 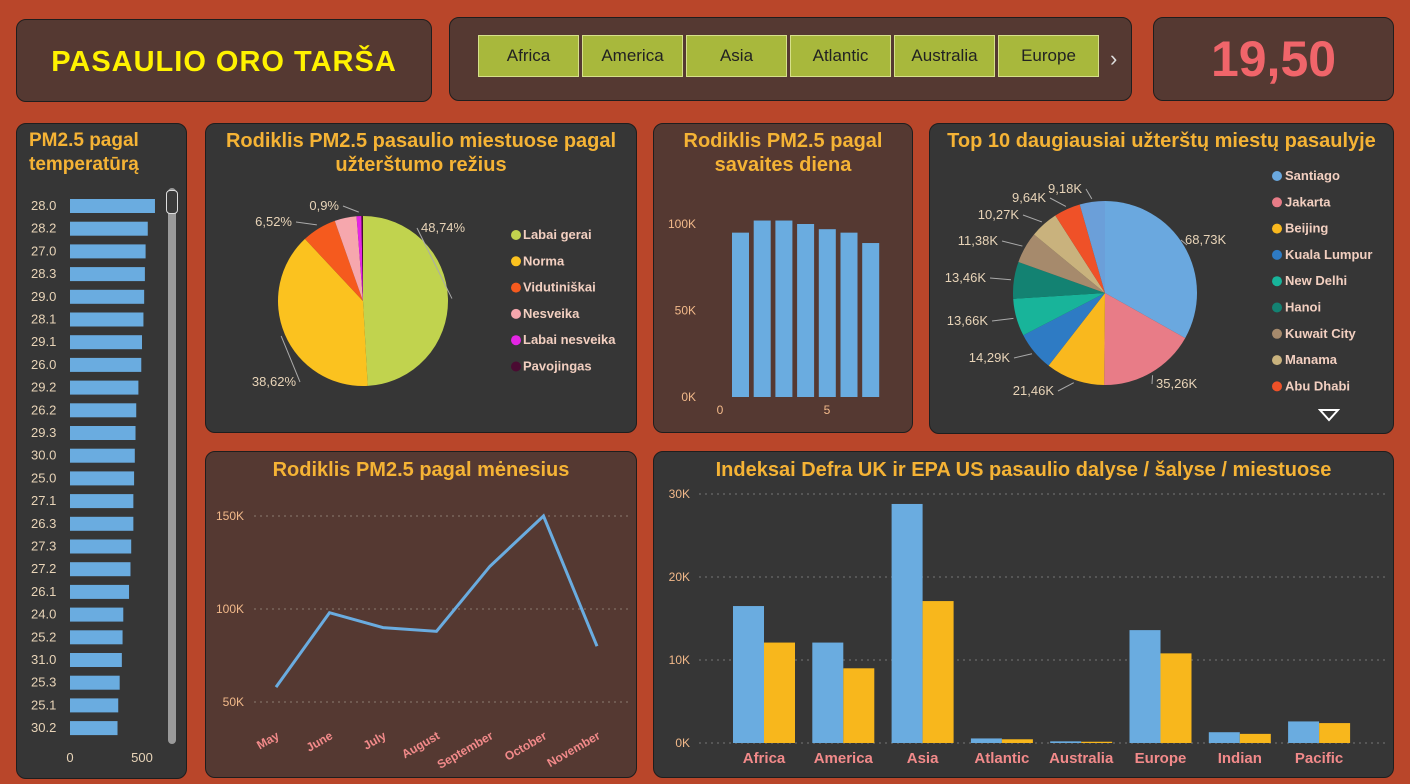 What do you see at coordinates (436, 600) in the screenshot?
I see `months-line` at bounding box center [436, 600].